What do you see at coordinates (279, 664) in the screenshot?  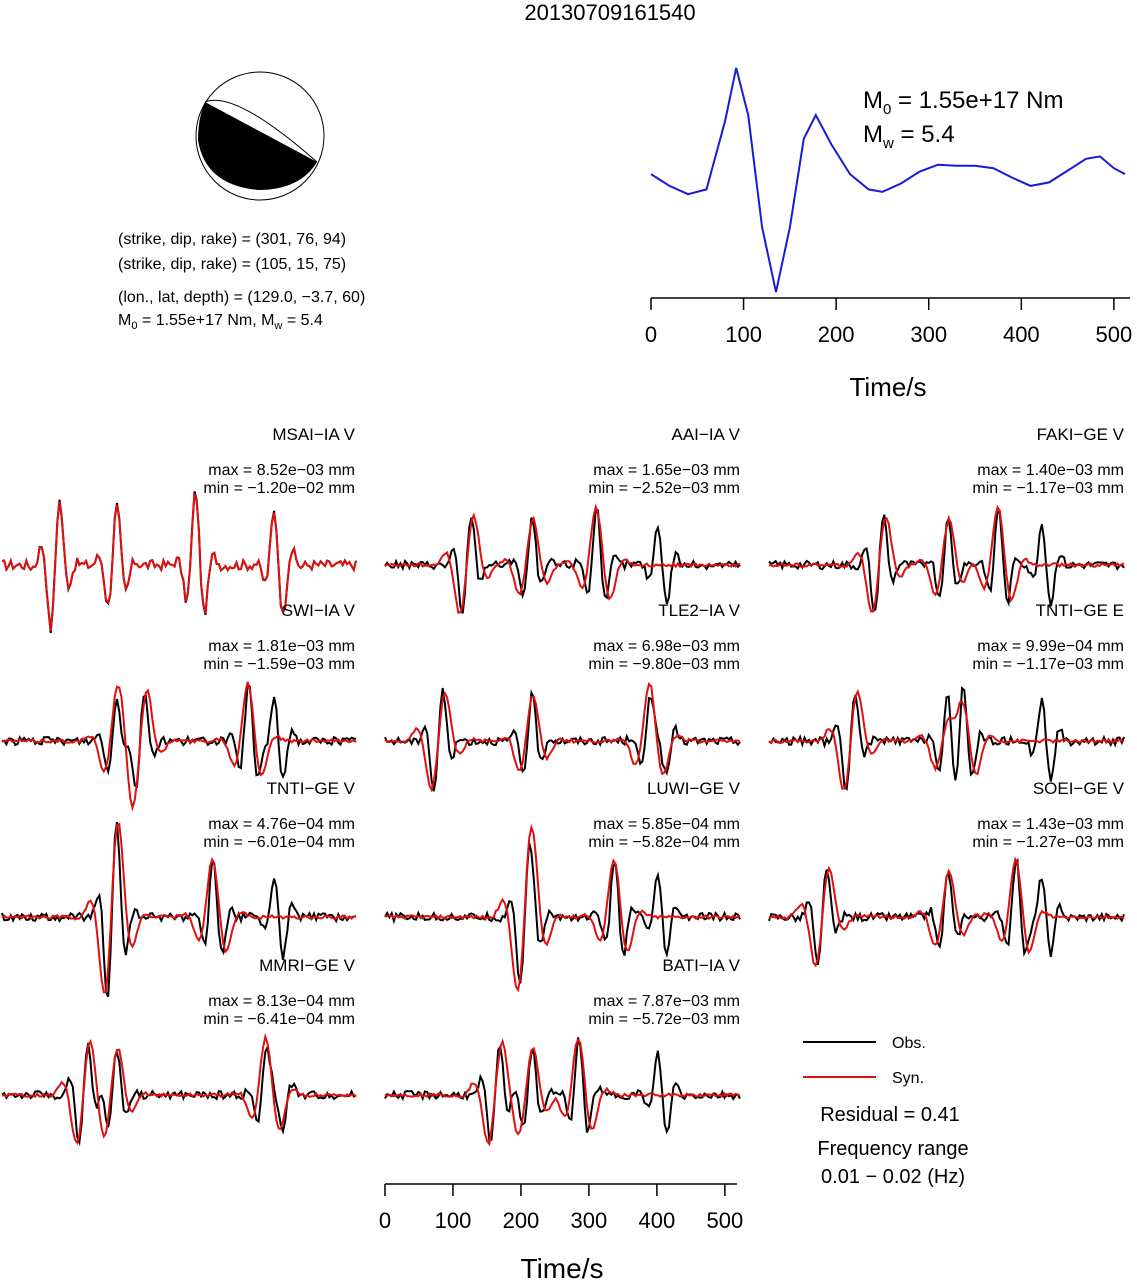 I see `station-min-amplitude: min = −1.59e−03 mm` at bounding box center [279, 664].